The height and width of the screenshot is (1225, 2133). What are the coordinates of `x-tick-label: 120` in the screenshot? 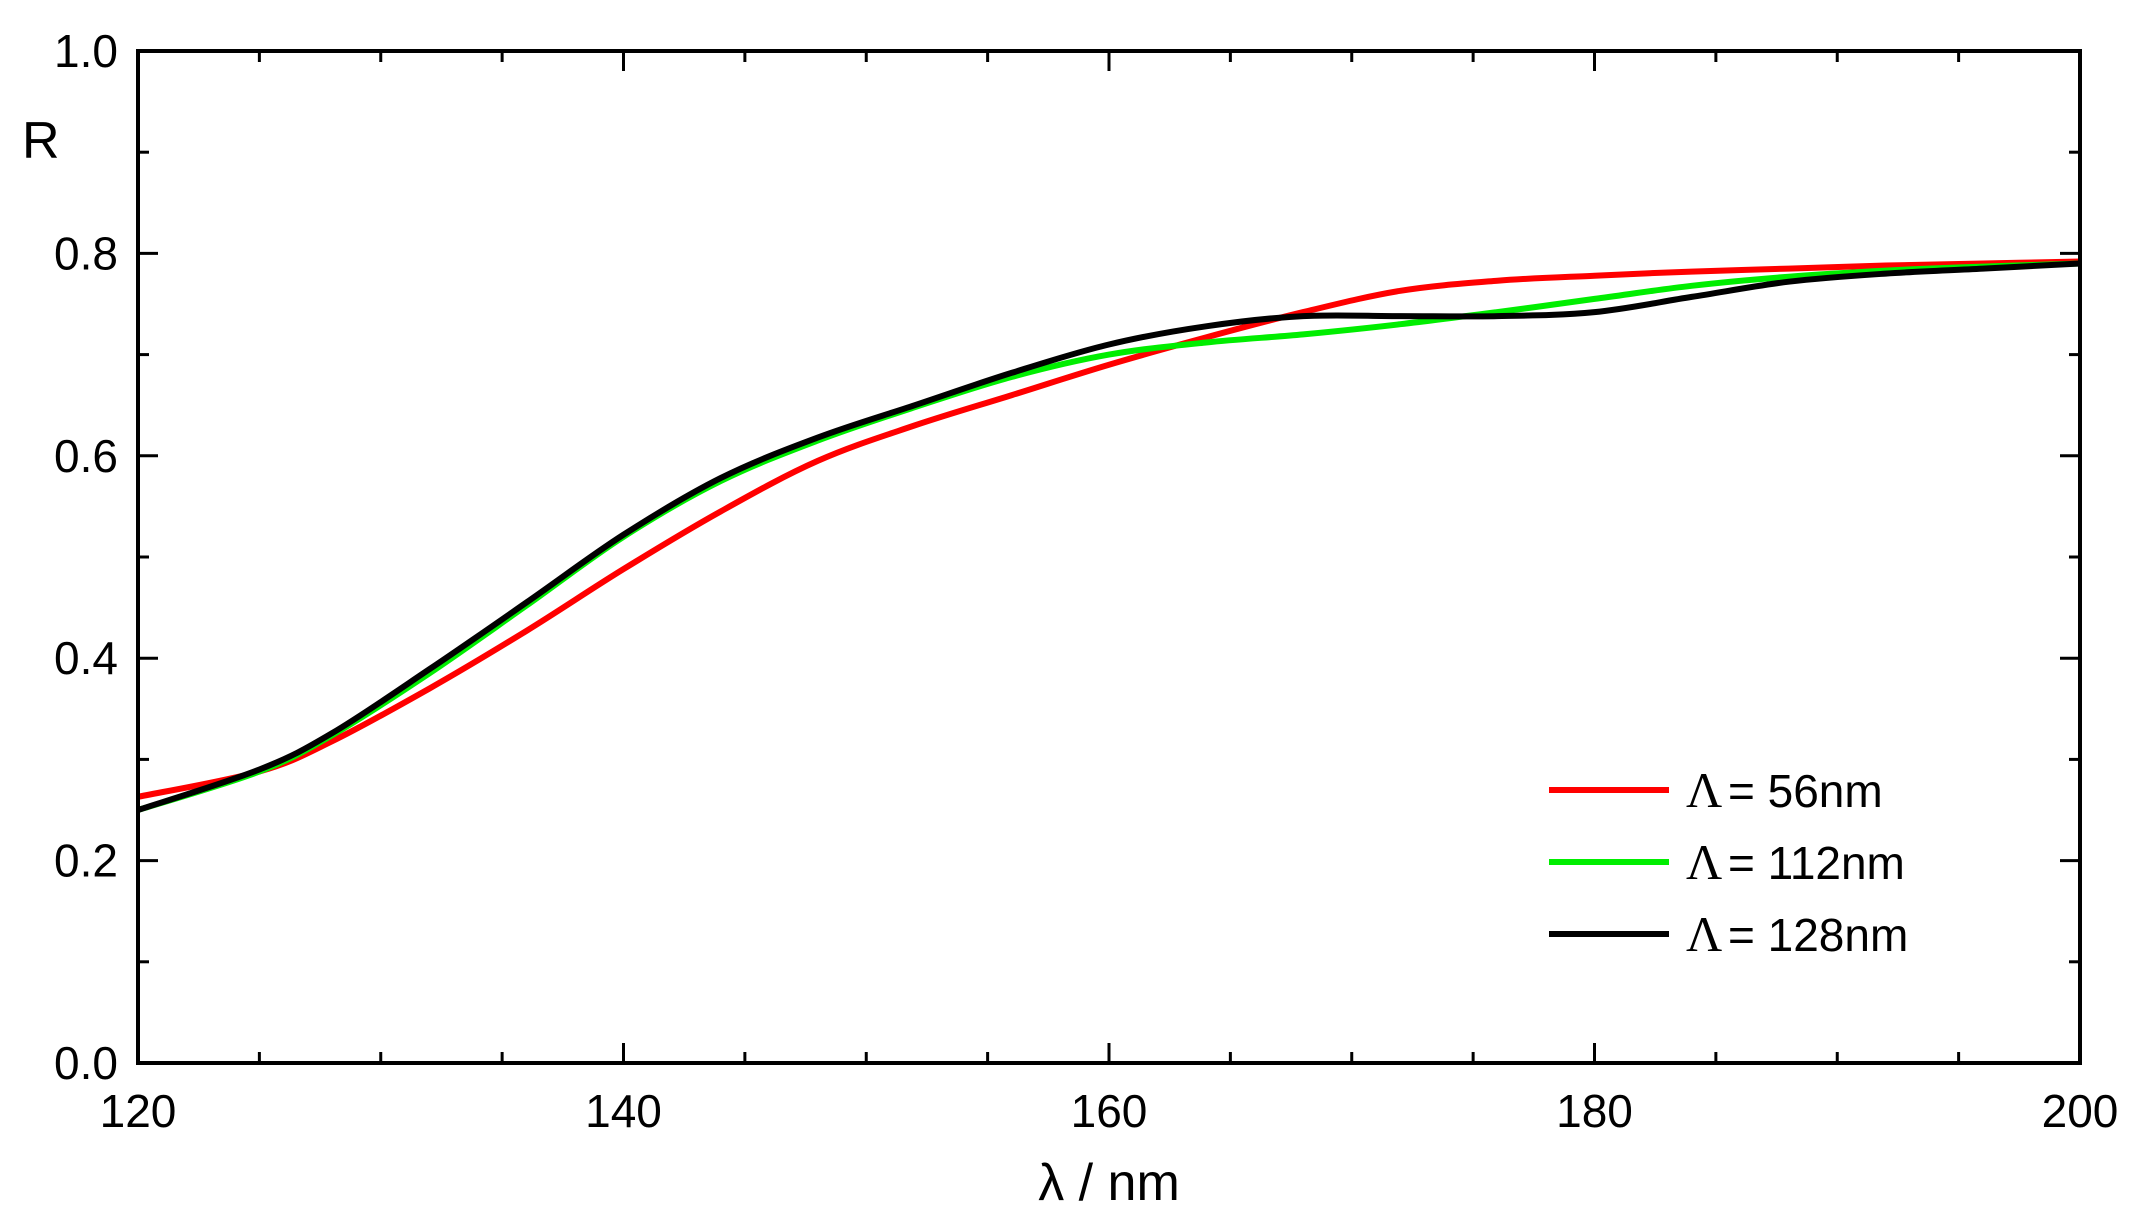 It's located at (138, 1111).